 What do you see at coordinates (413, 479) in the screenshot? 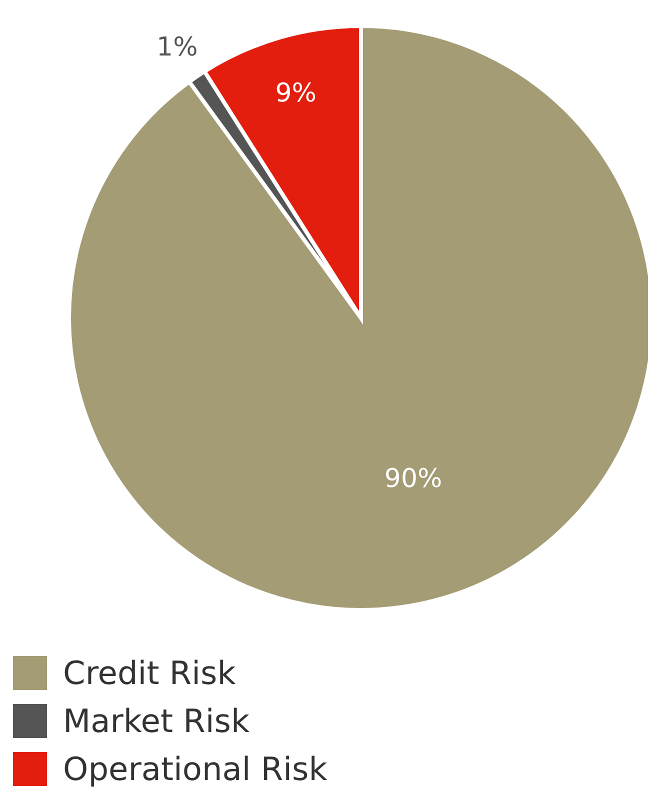
I see `data-label: 90%` at bounding box center [413, 479].